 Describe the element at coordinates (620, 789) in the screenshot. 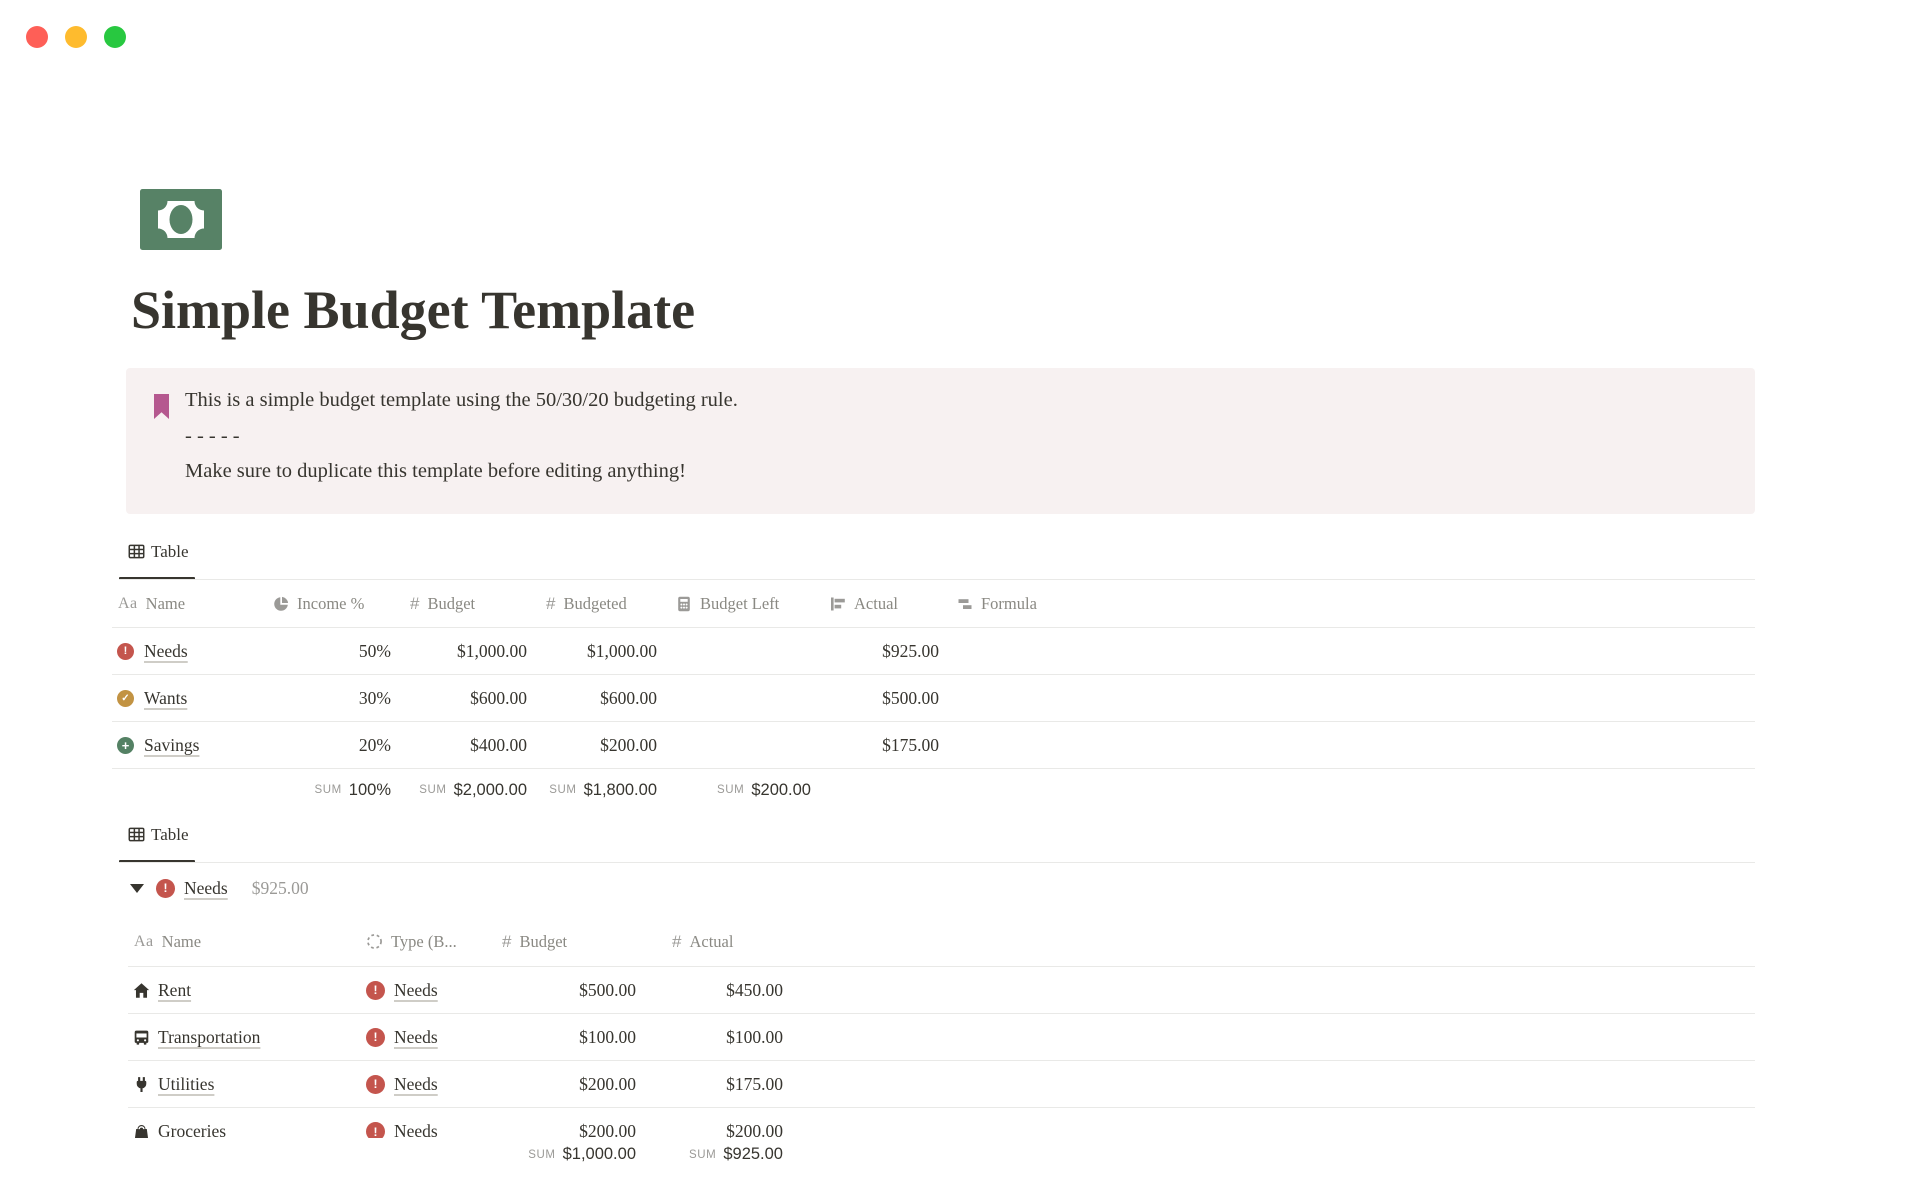

I see `sum-value: $1,800.00` at that location.